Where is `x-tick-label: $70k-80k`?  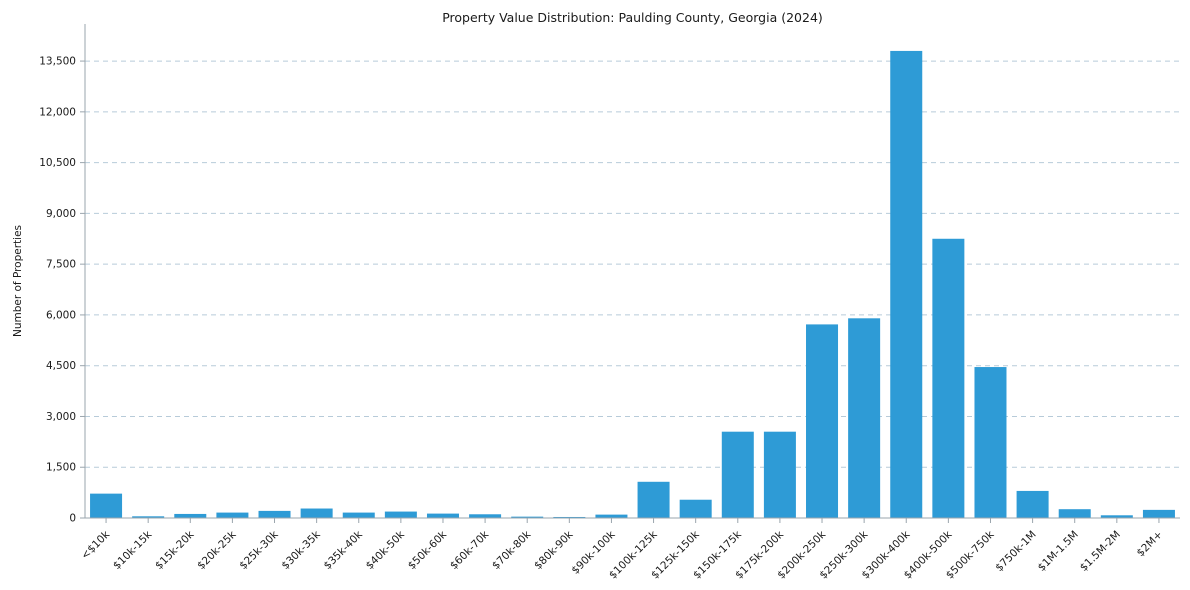
x-tick-label: $70k-80k is located at coordinates (512, 550).